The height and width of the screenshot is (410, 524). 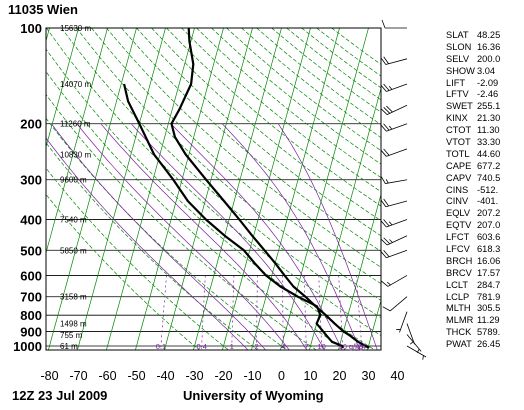 I want to click on index-value: 16.06, so click(x=489, y=260).